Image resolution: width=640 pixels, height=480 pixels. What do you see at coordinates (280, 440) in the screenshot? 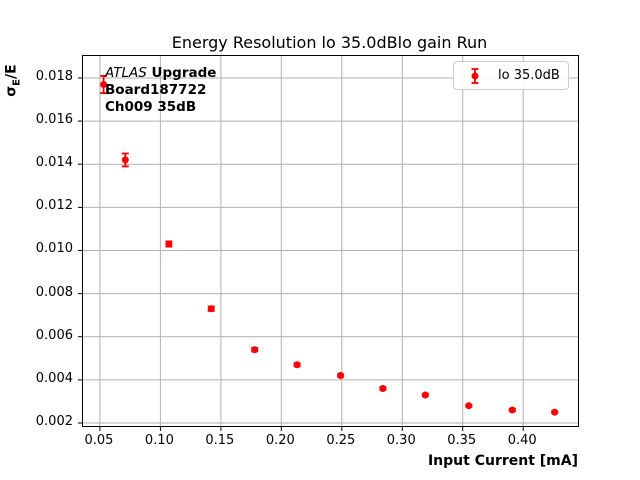
I see `x-tick-label: 0.20` at bounding box center [280, 440].